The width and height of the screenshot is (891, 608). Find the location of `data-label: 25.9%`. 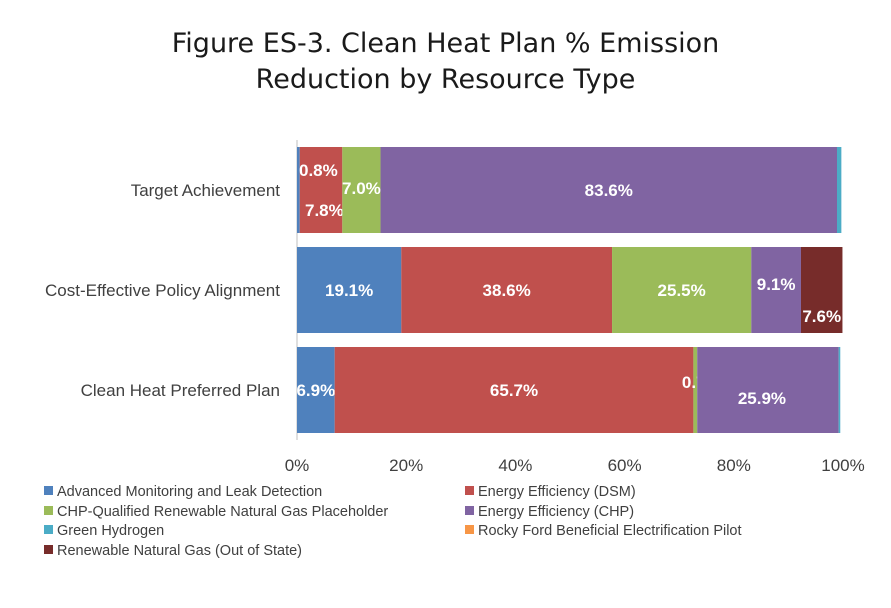

data-label: 25.9% is located at coordinates (762, 398).